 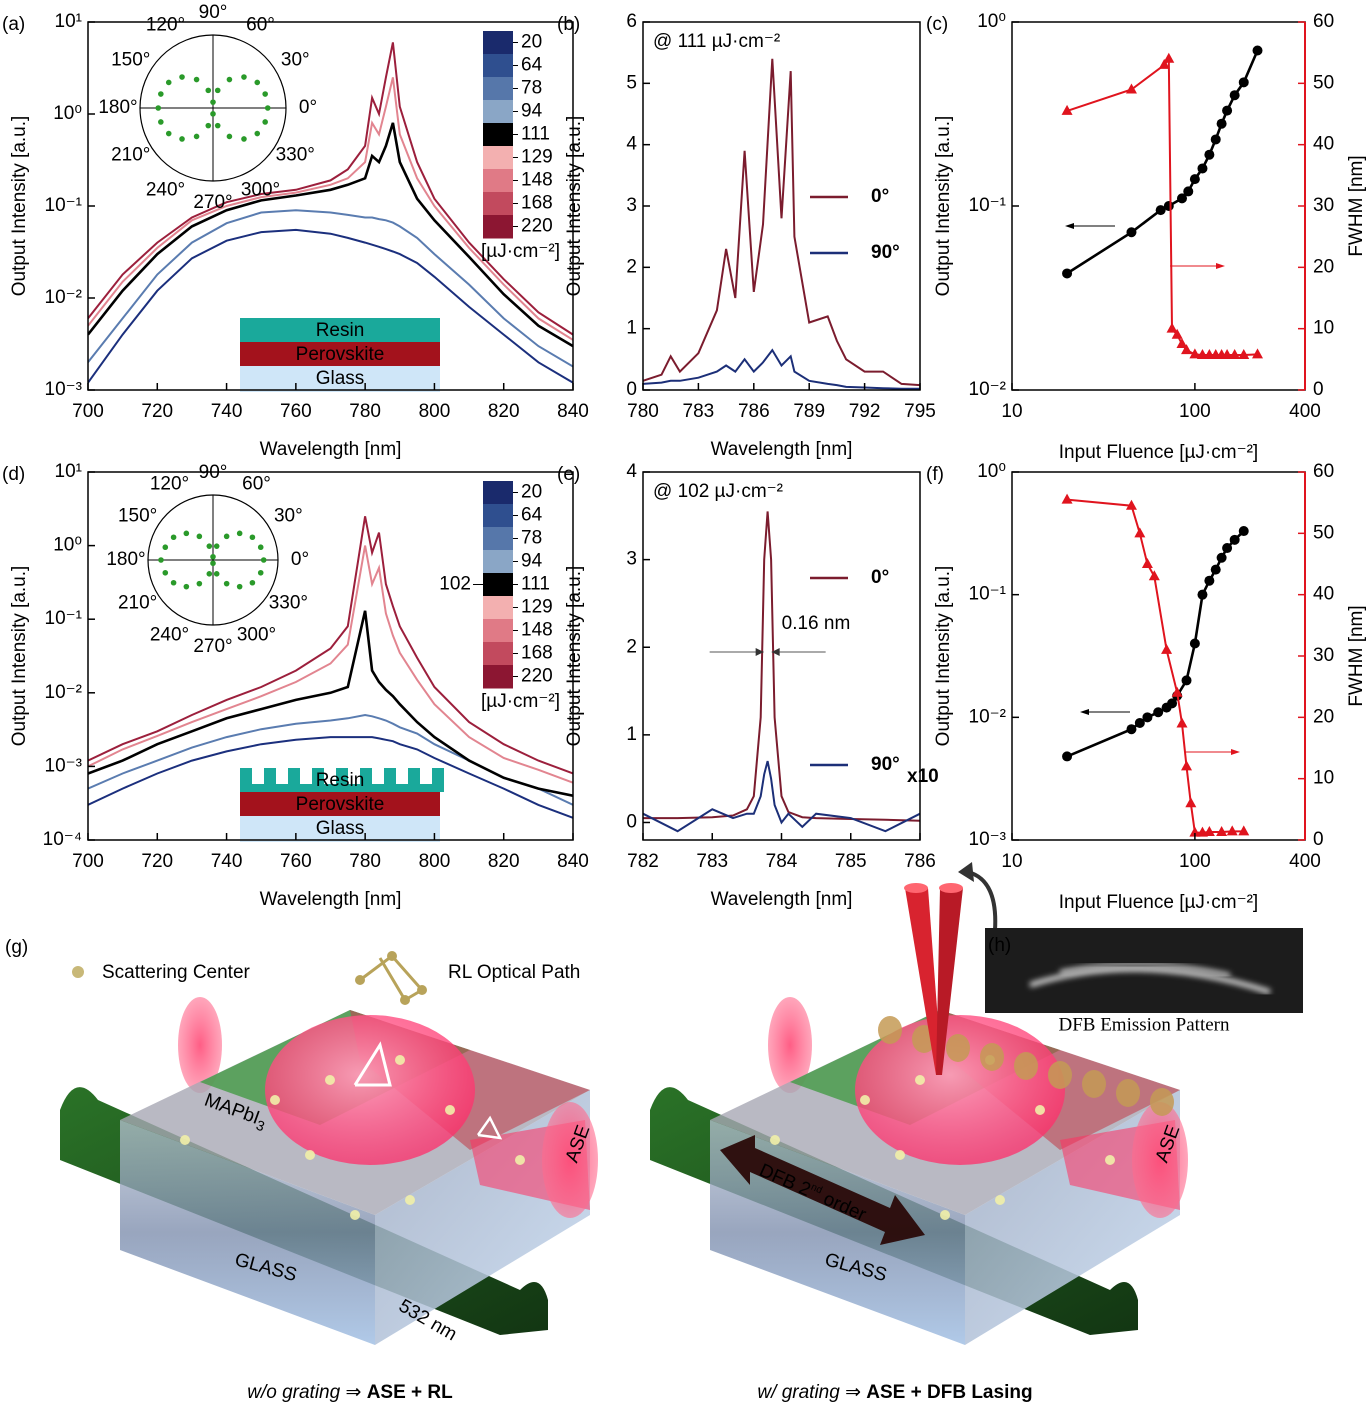 What do you see at coordinates (851, 861) in the screenshot?
I see `x-tick-label: 785` at bounding box center [851, 861].